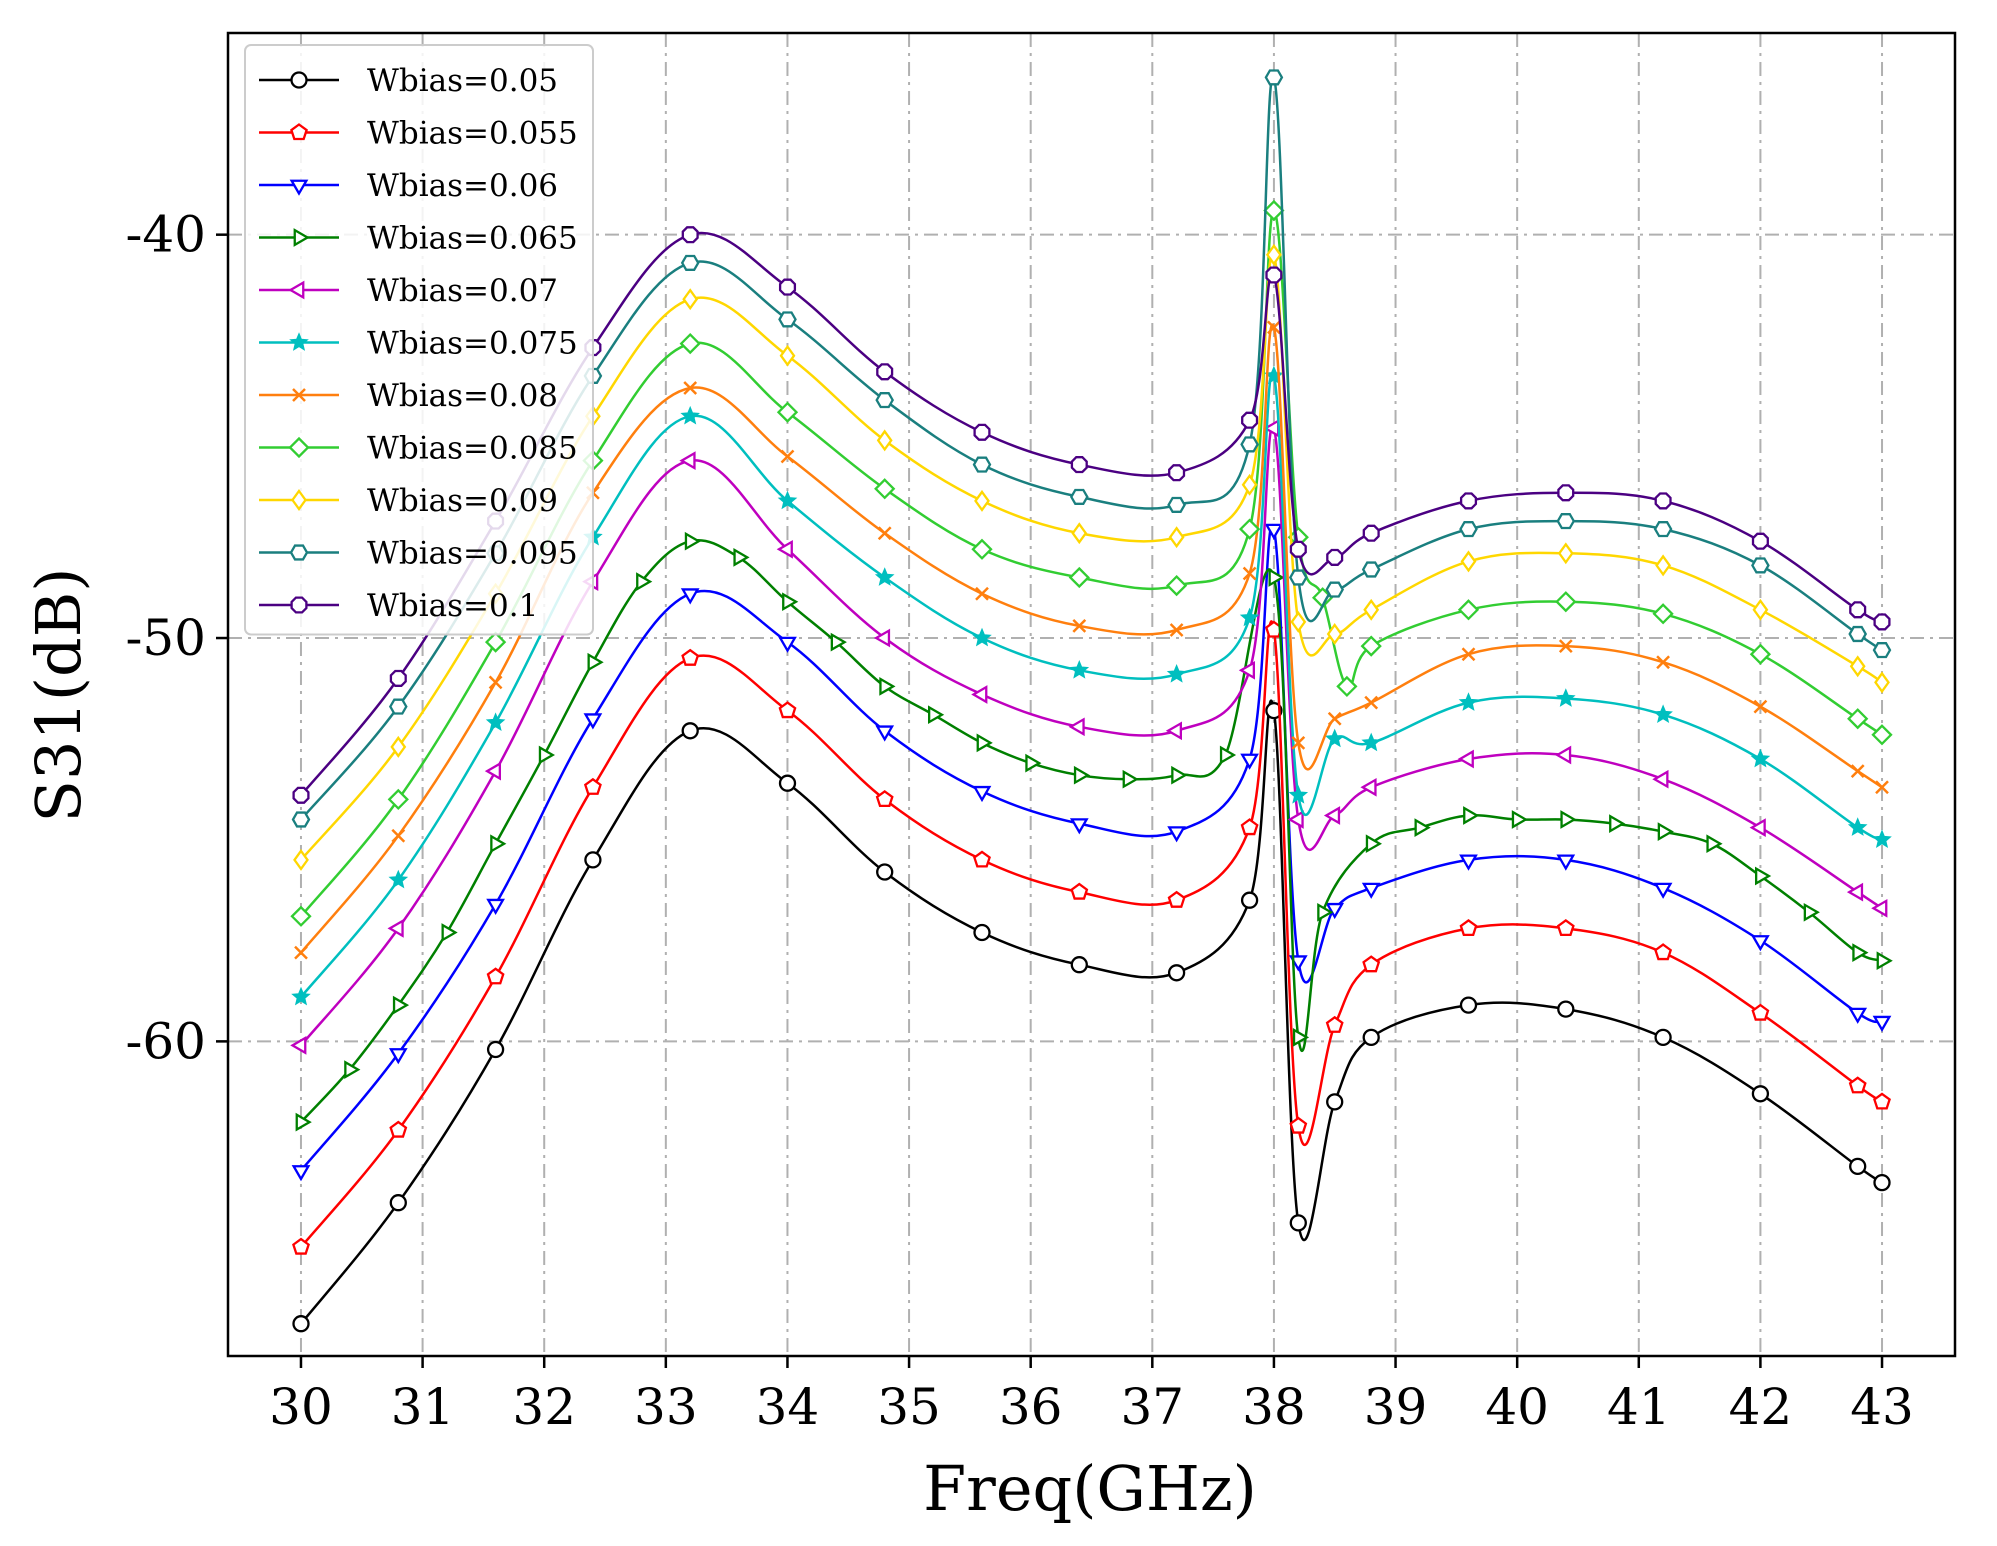 This screenshot has width=1997, height=1546. I want to click on legend-entry: Wbias=0.095, so click(418, 554).